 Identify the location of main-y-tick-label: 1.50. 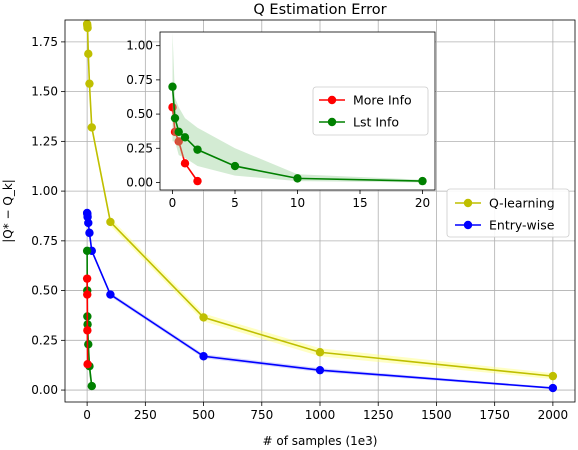
(44, 92).